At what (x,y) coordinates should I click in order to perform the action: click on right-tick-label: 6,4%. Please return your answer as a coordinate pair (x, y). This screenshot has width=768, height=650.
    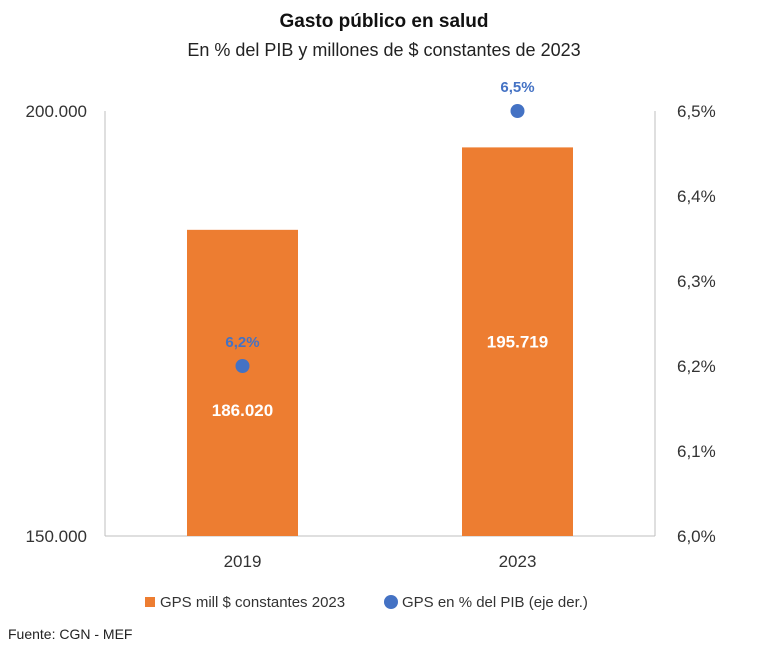
    Looking at the image, I should click on (696, 196).